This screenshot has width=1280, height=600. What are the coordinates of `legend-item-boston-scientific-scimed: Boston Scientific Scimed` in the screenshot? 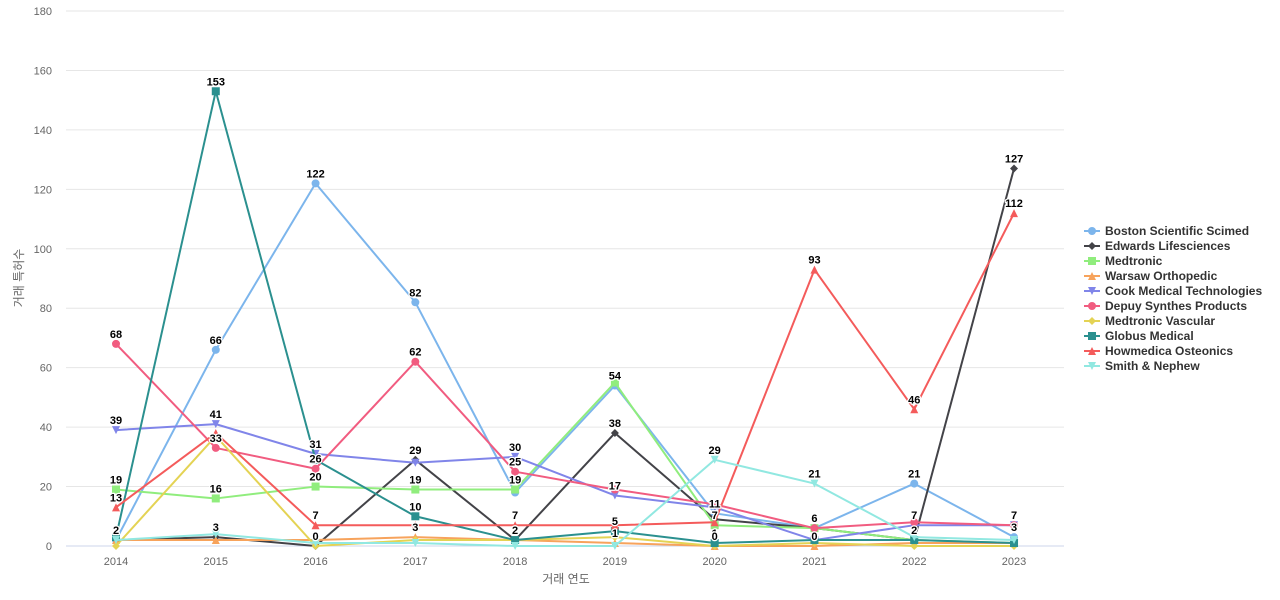 It's located at (1179, 230).